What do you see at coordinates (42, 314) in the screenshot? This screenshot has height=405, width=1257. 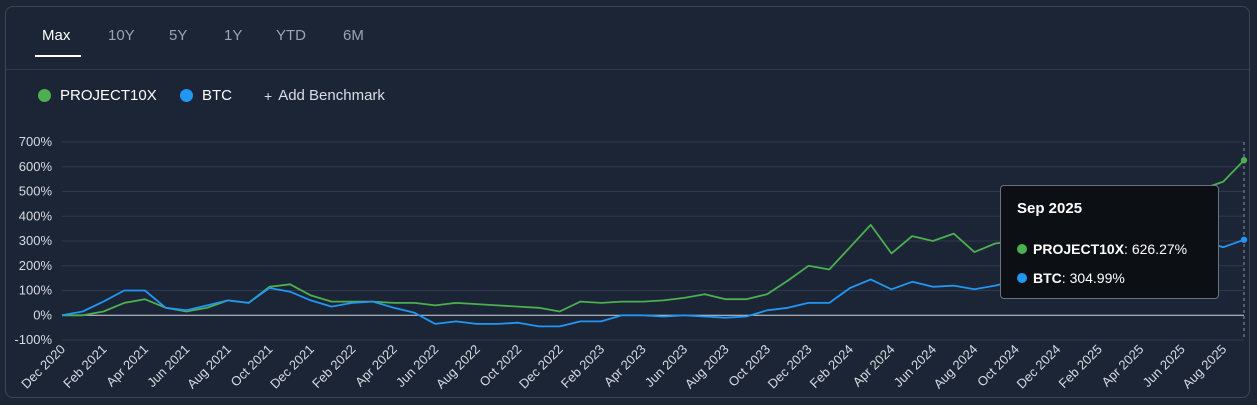 I see `y-tick-label: 0%` at bounding box center [42, 314].